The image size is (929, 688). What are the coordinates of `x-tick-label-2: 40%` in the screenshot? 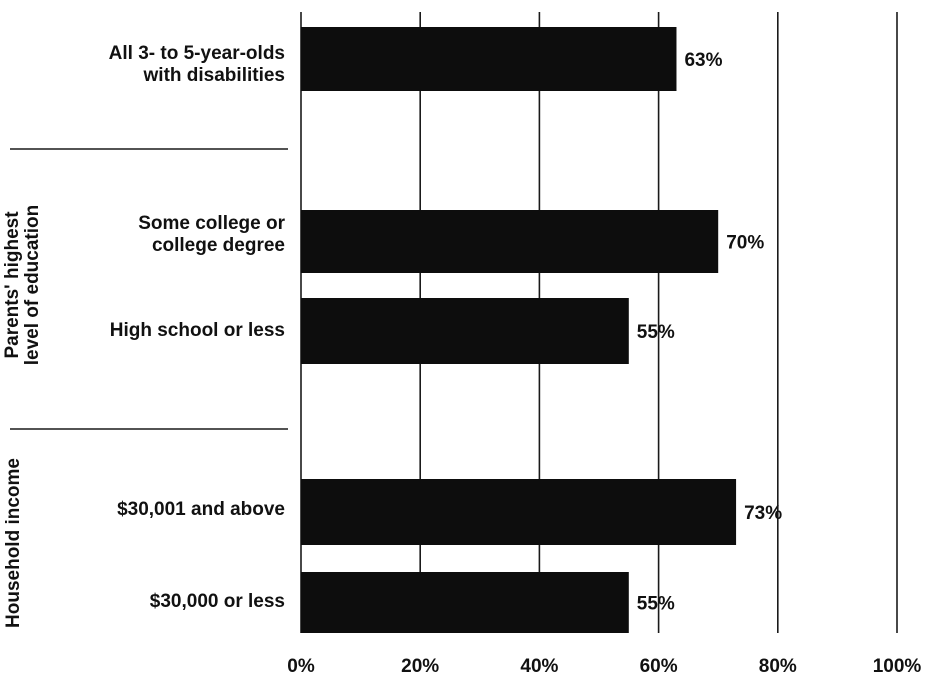 It's located at (539, 666).